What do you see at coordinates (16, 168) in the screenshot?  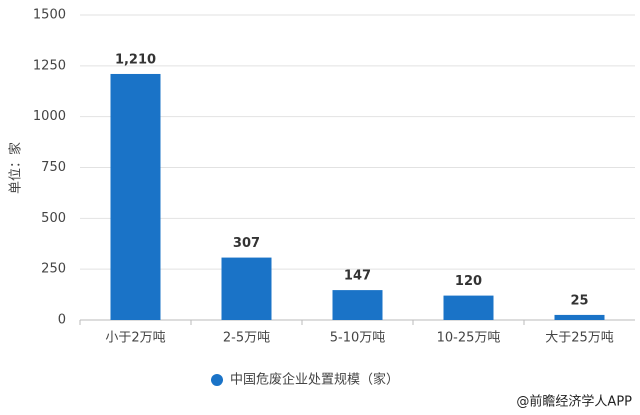 I see `y-axis-label: 单位：家` at bounding box center [16, 168].